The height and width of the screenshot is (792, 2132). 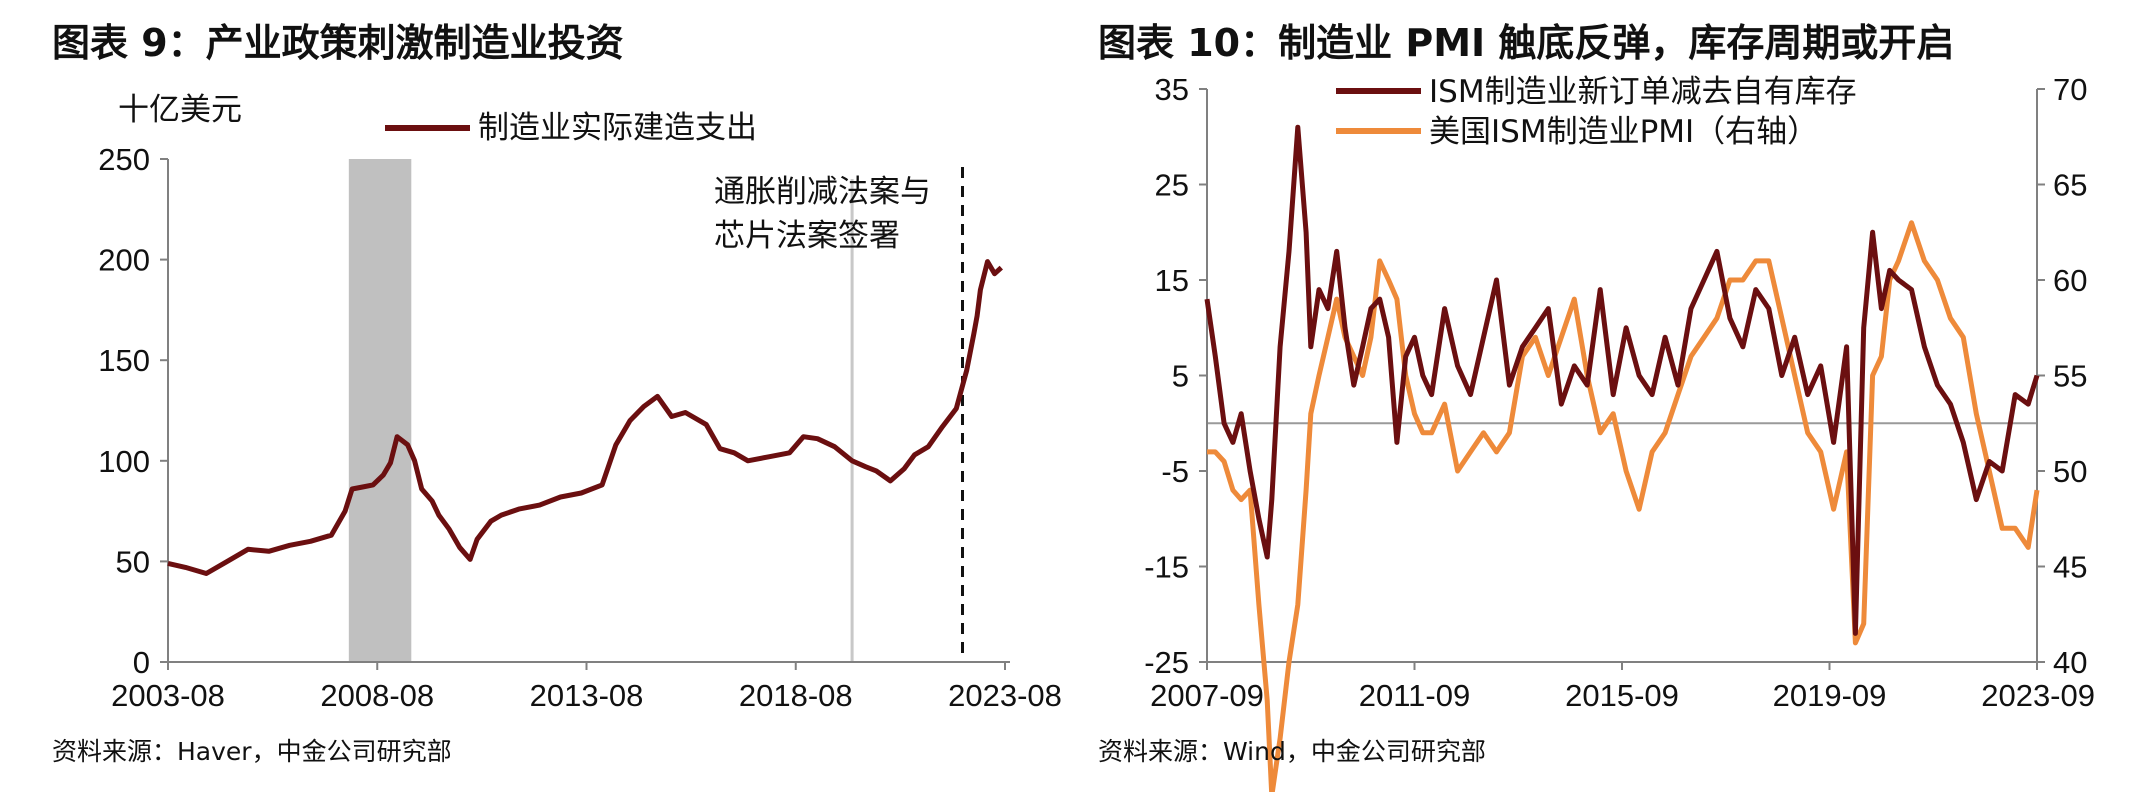 I want to click on y-tick-label: -5, so click(x=1175, y=471).